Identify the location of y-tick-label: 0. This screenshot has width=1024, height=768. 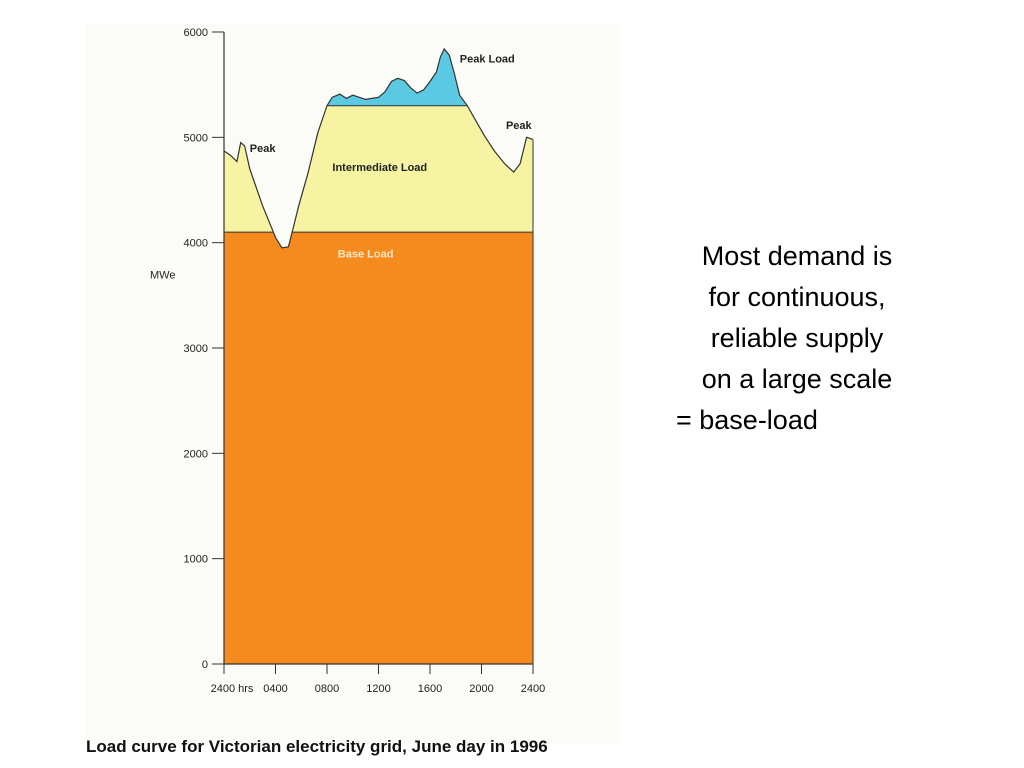
(205, 665).